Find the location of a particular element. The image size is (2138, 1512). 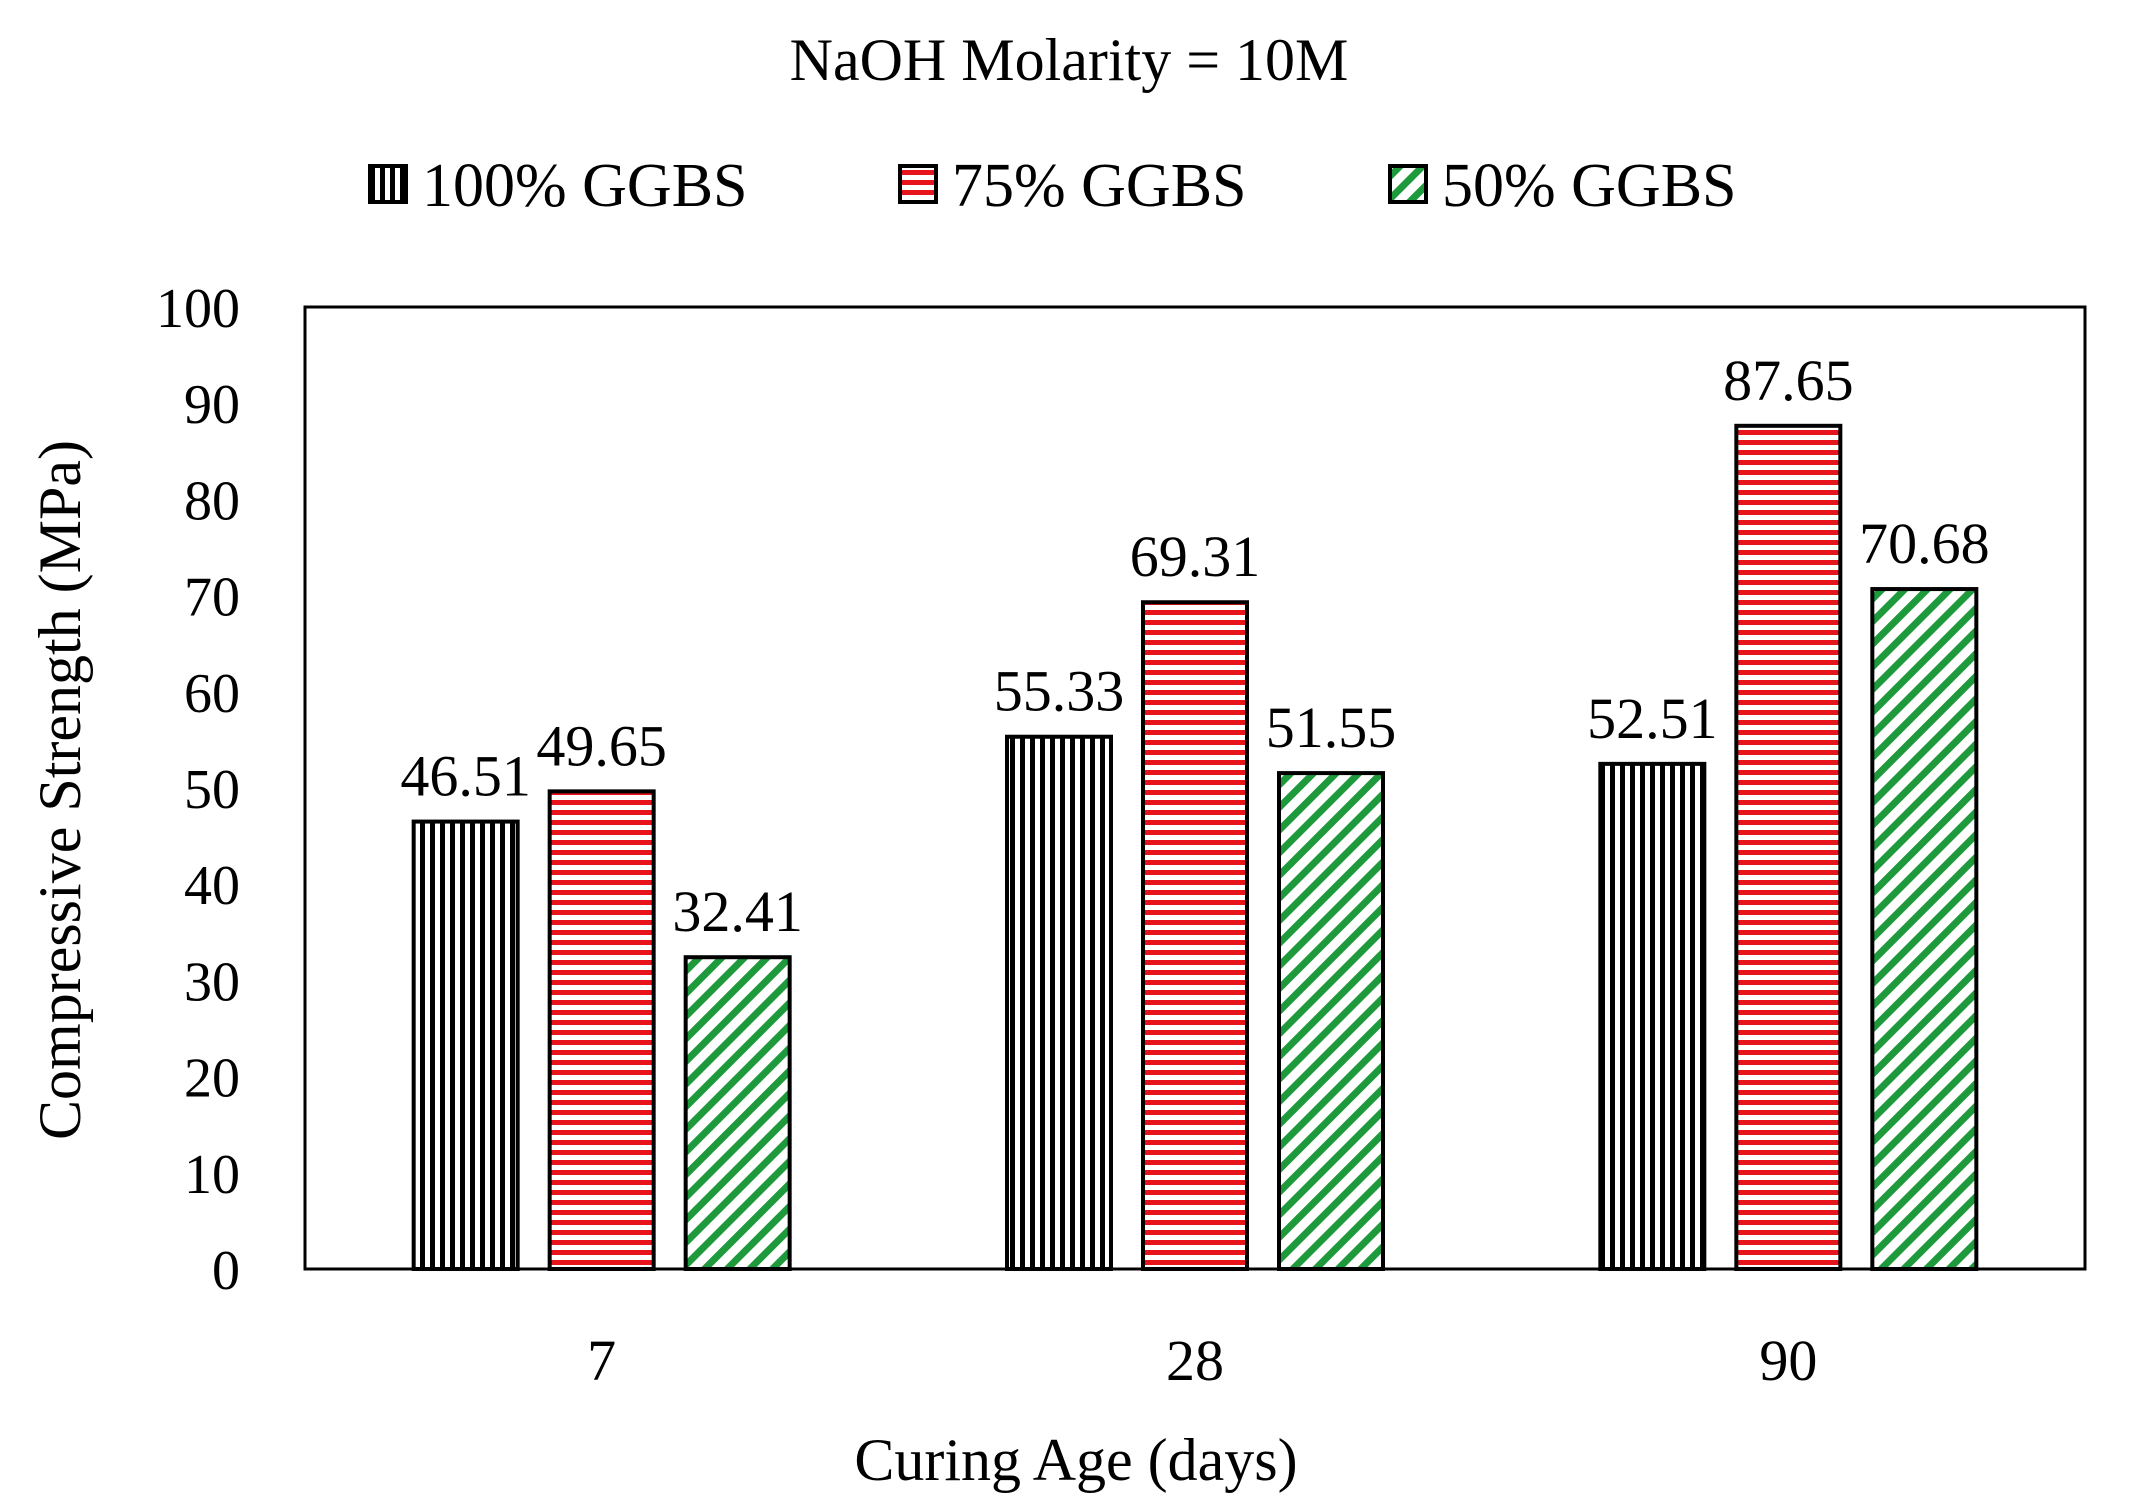

data-label: 51.55 is located at coordinates (1331, 727).